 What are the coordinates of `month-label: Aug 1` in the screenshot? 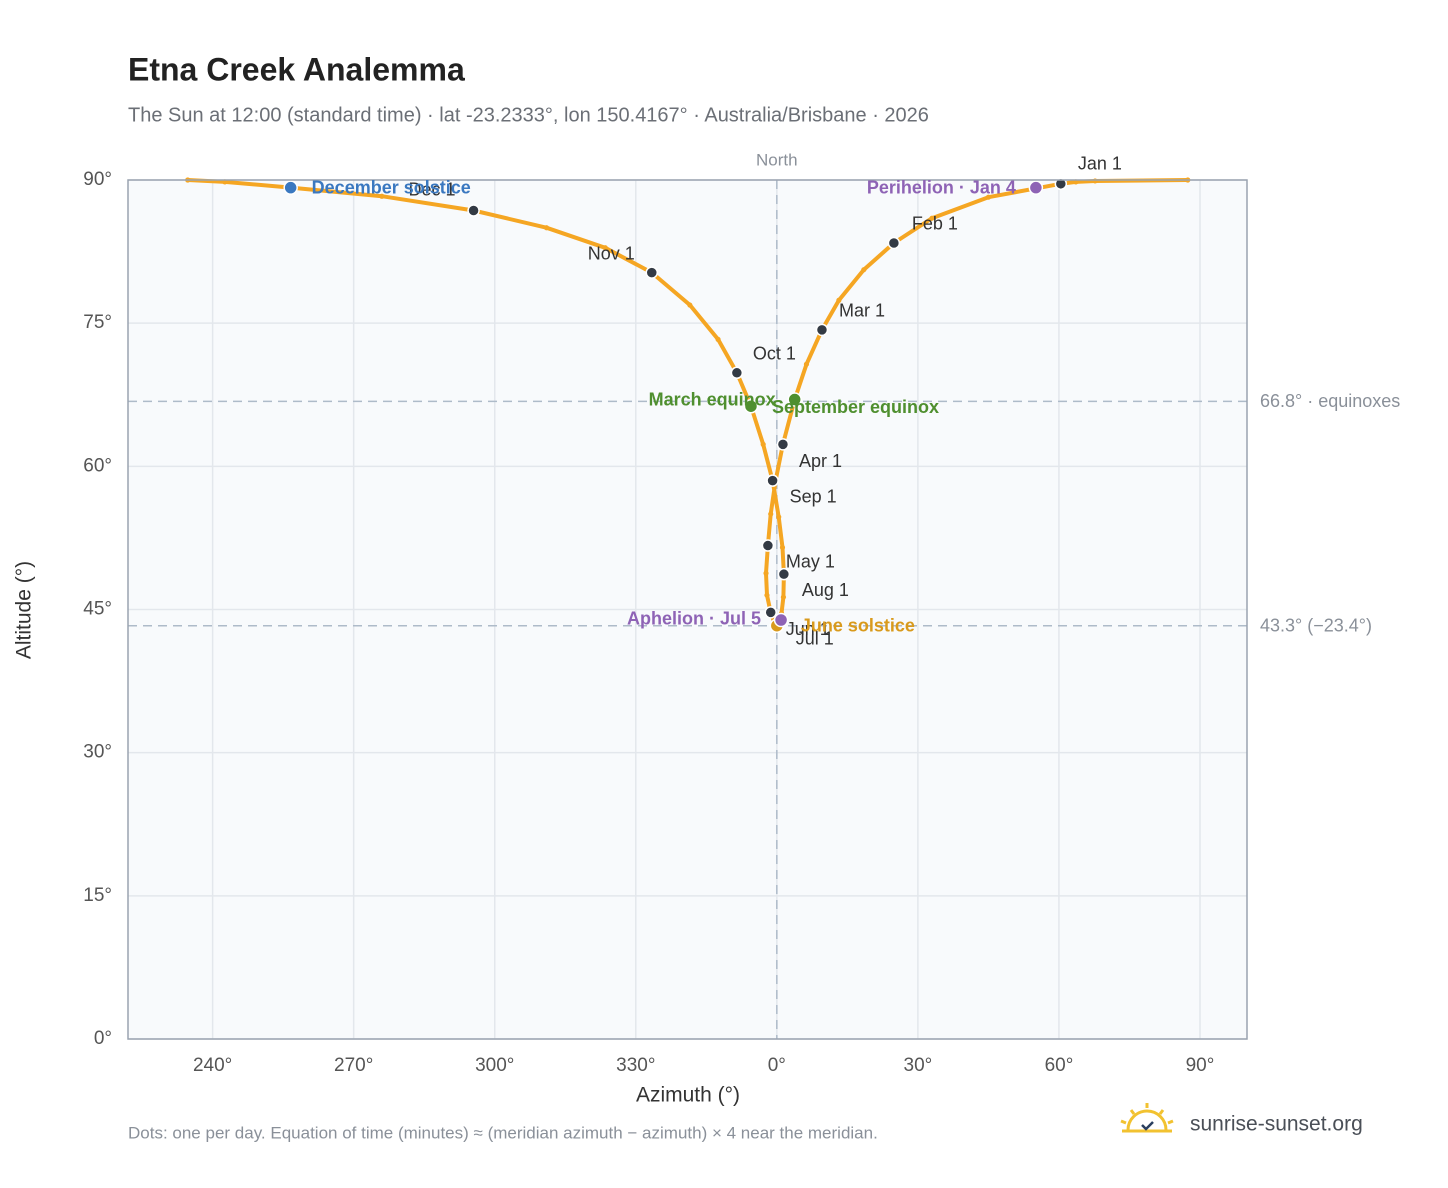 It's located at (825, 590).